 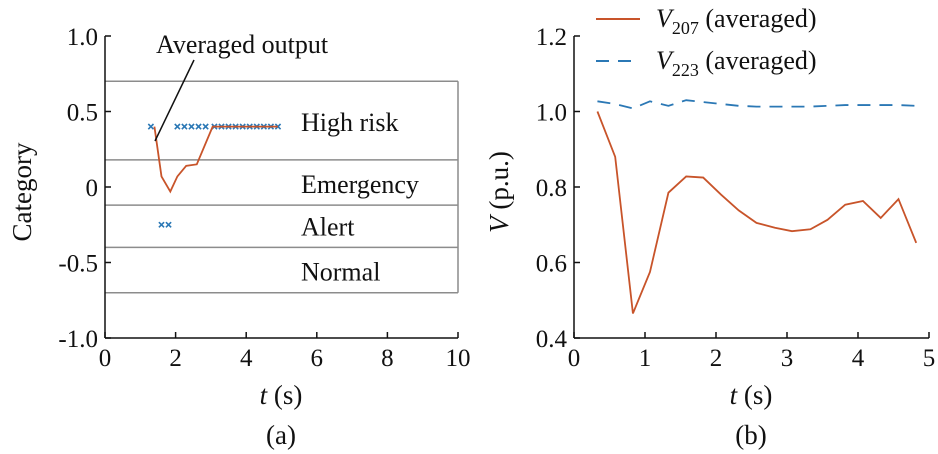 I want to click on series-a, so click(x=214, y=175).